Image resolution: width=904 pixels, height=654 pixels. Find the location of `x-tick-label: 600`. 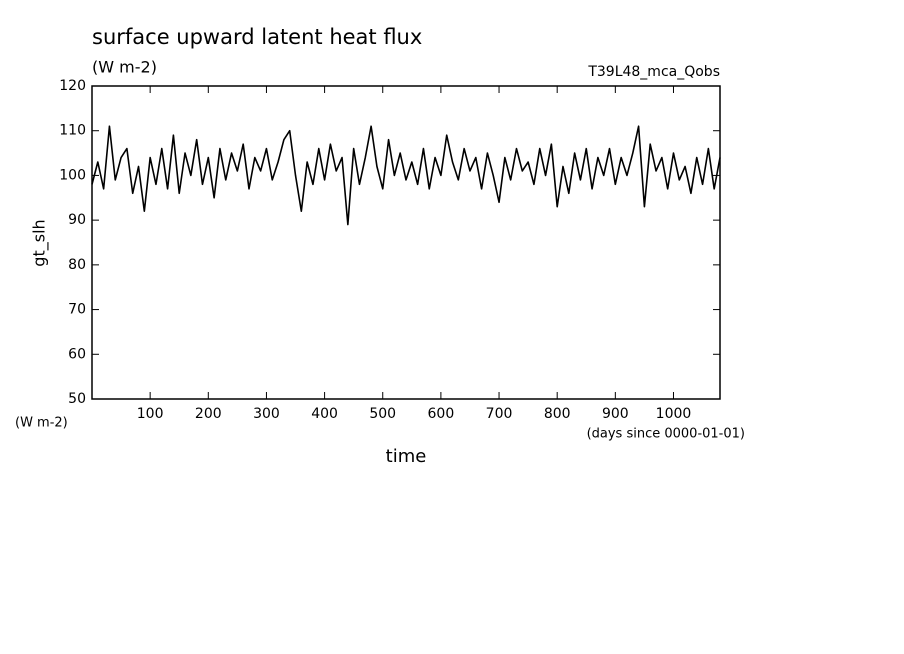

x-tick-label: 600 is located at coordinates (441, 414).